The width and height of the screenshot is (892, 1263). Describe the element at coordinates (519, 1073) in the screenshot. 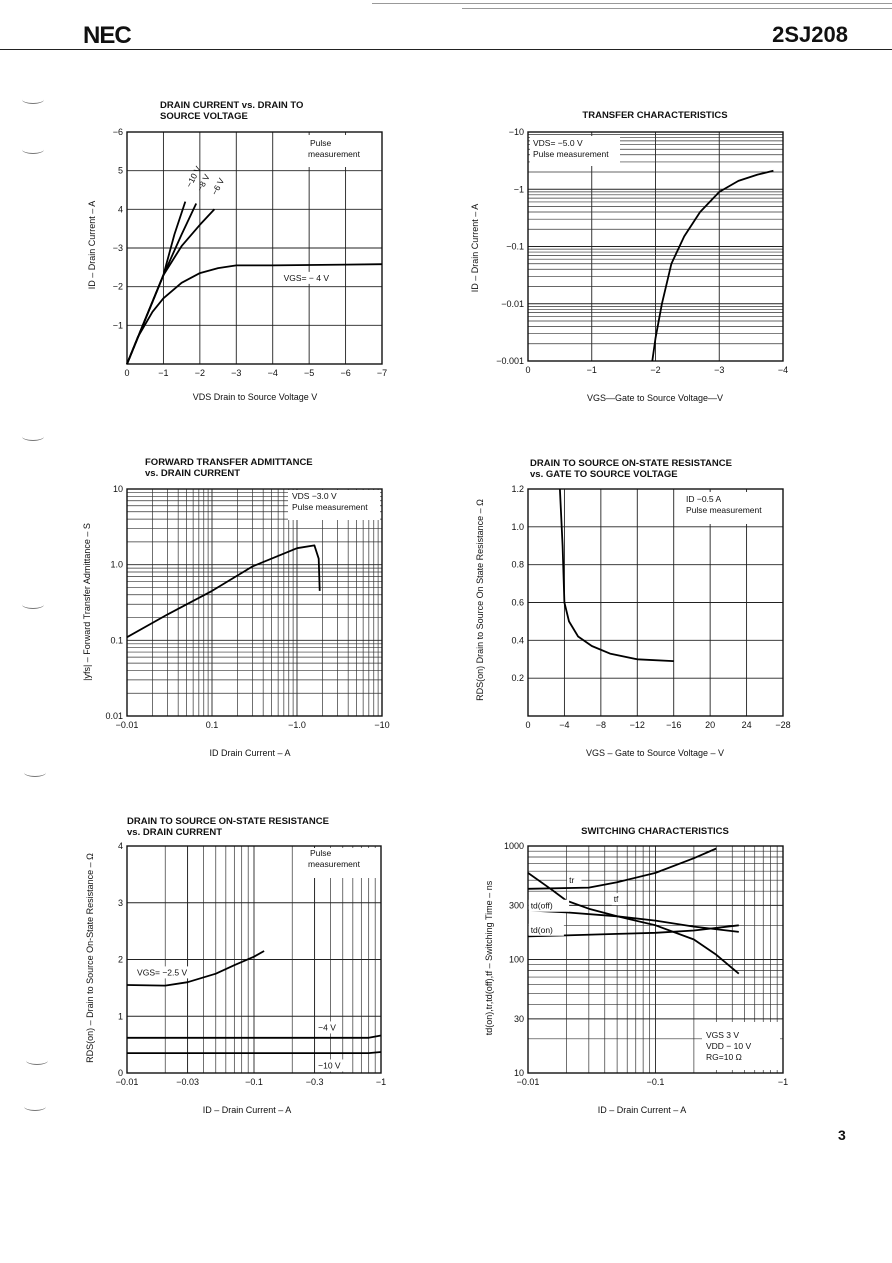

I see `y-tick-label: 10` at that location.